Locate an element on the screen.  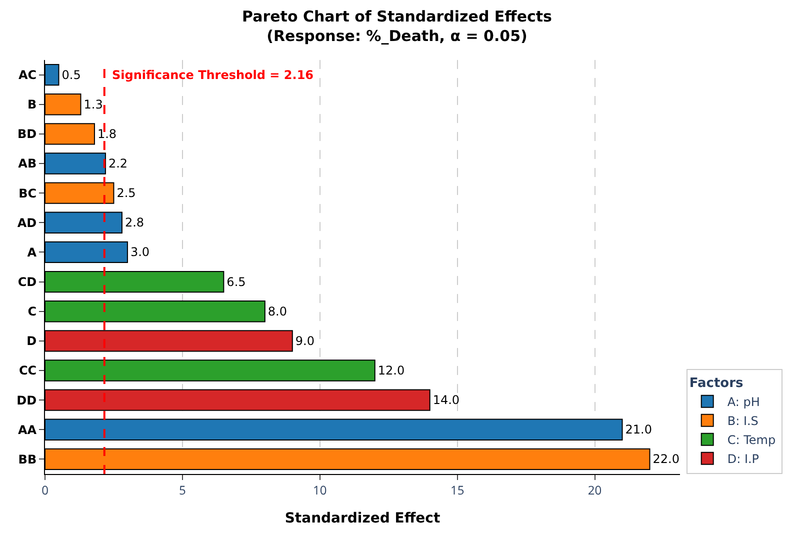
y-tick-label: AA is located at coordinates (28, 429).